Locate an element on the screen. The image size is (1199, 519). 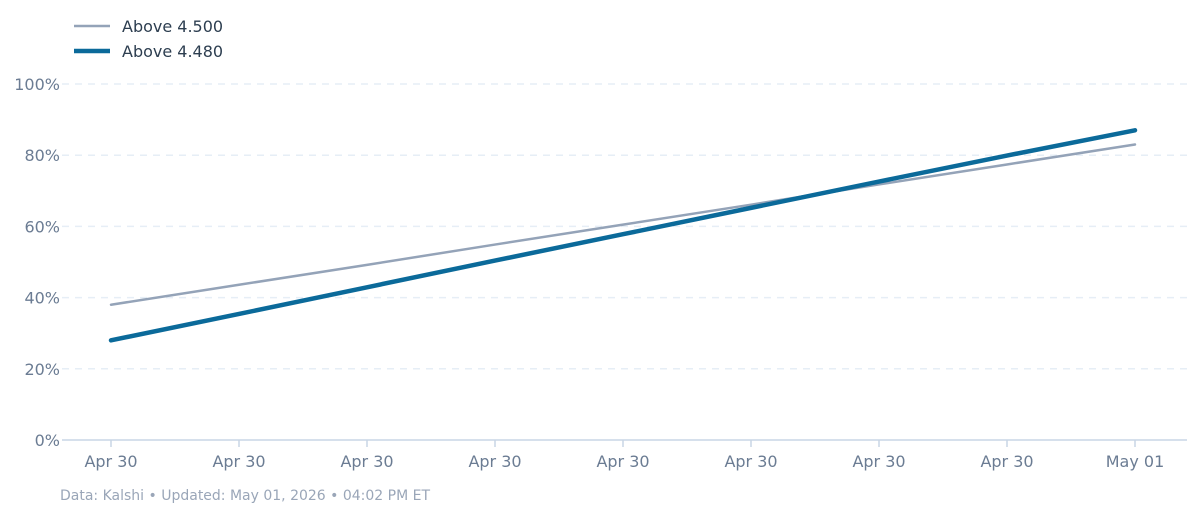
y-tick-label: 100% is located at coordinates (37, 84).